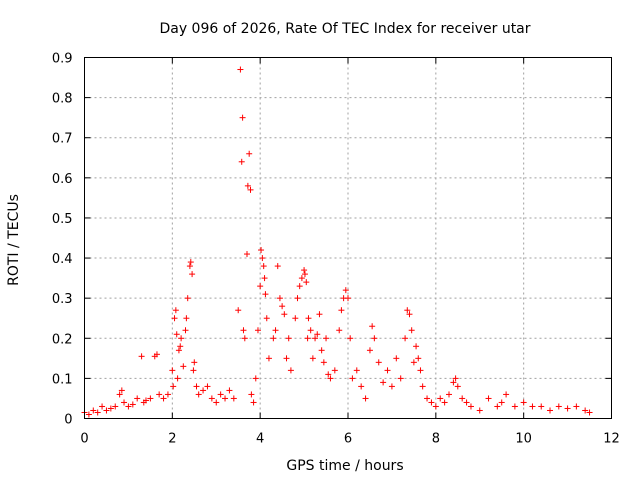  Describe the element at coordinates (62, 139) in the screenshot. I see `y-tick-label: 0.7` at that location.